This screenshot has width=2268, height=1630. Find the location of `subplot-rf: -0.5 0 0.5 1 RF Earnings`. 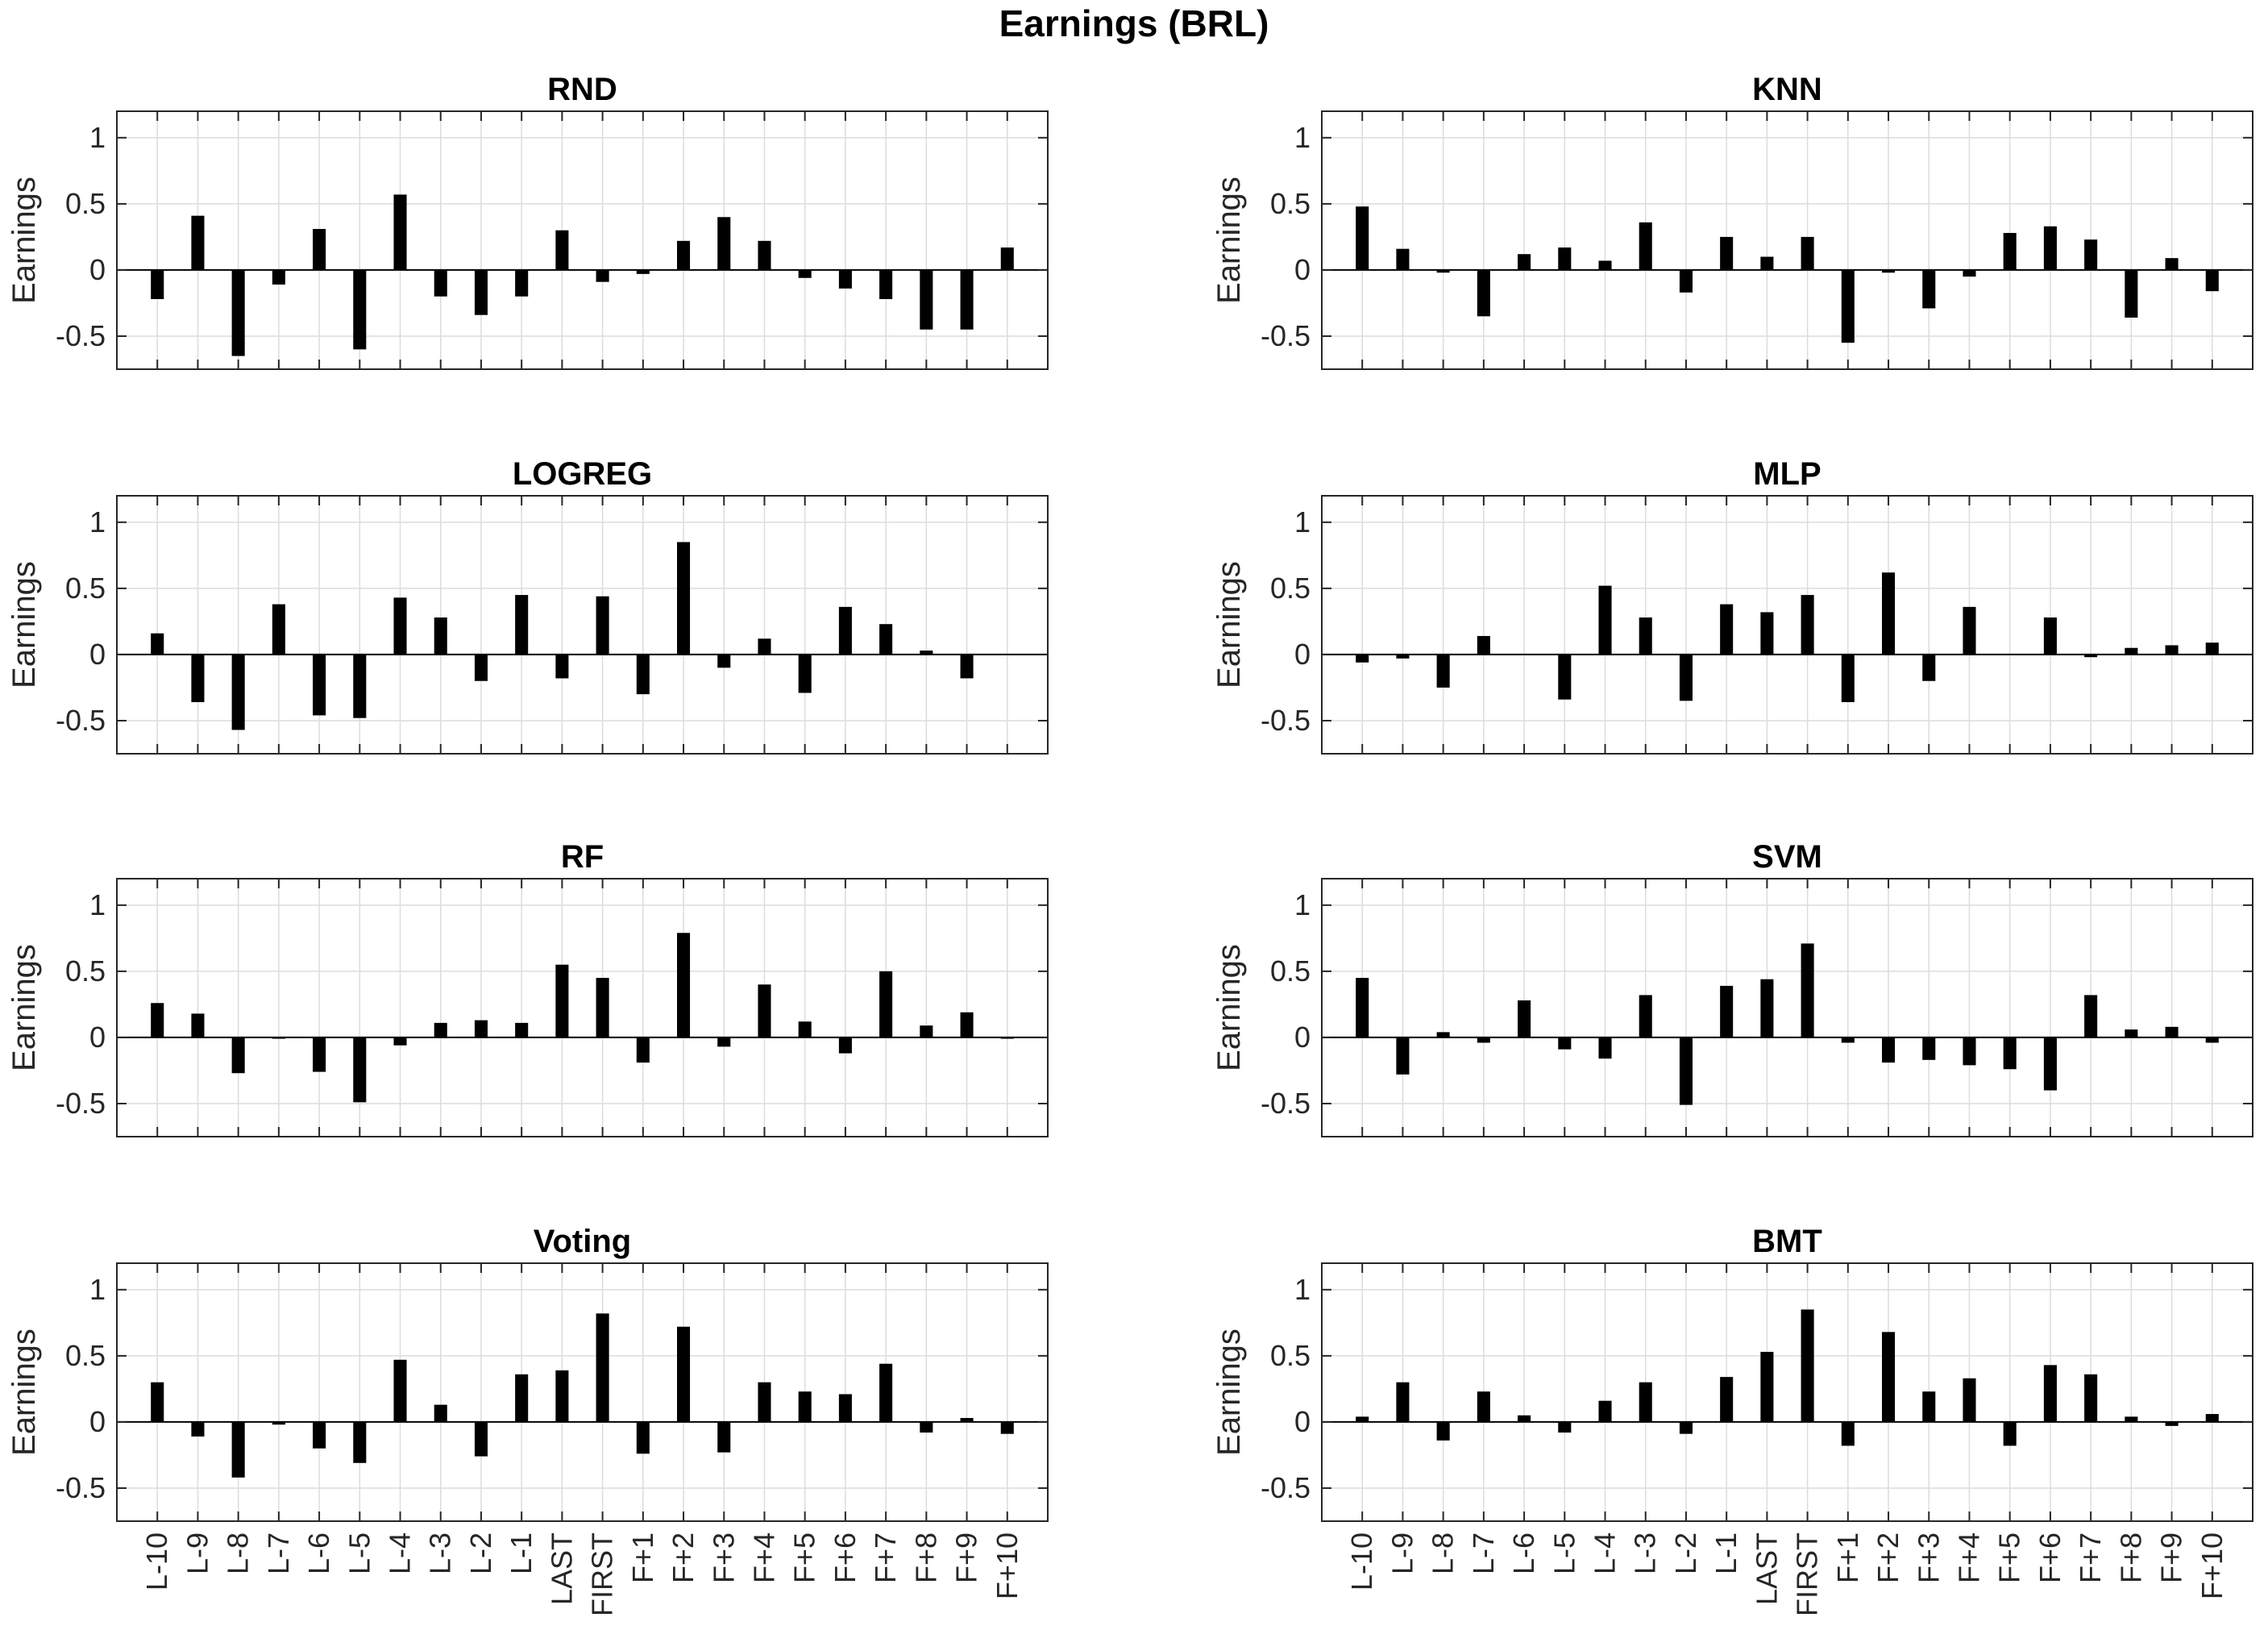

subplot-rf: -0.5 0 0.5 1 RF Earnings is located at coordinates (527, 988).